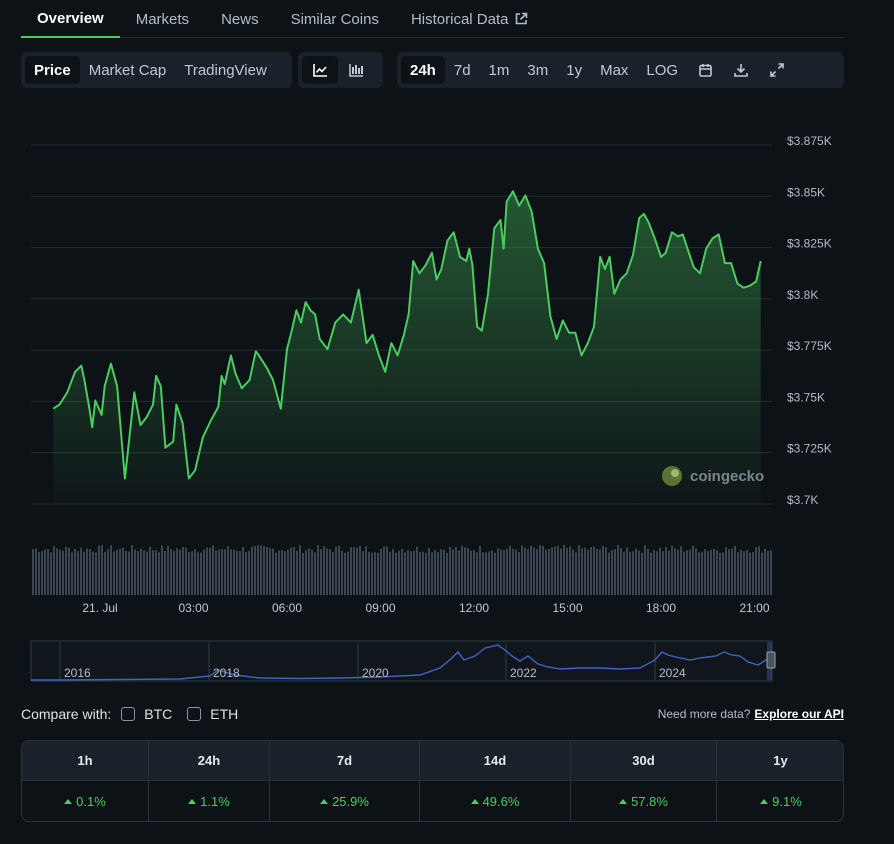  Describe the element at coordinates (127, 70) in the screenshot. I see `market-cap-button: Market Cap` at that location.